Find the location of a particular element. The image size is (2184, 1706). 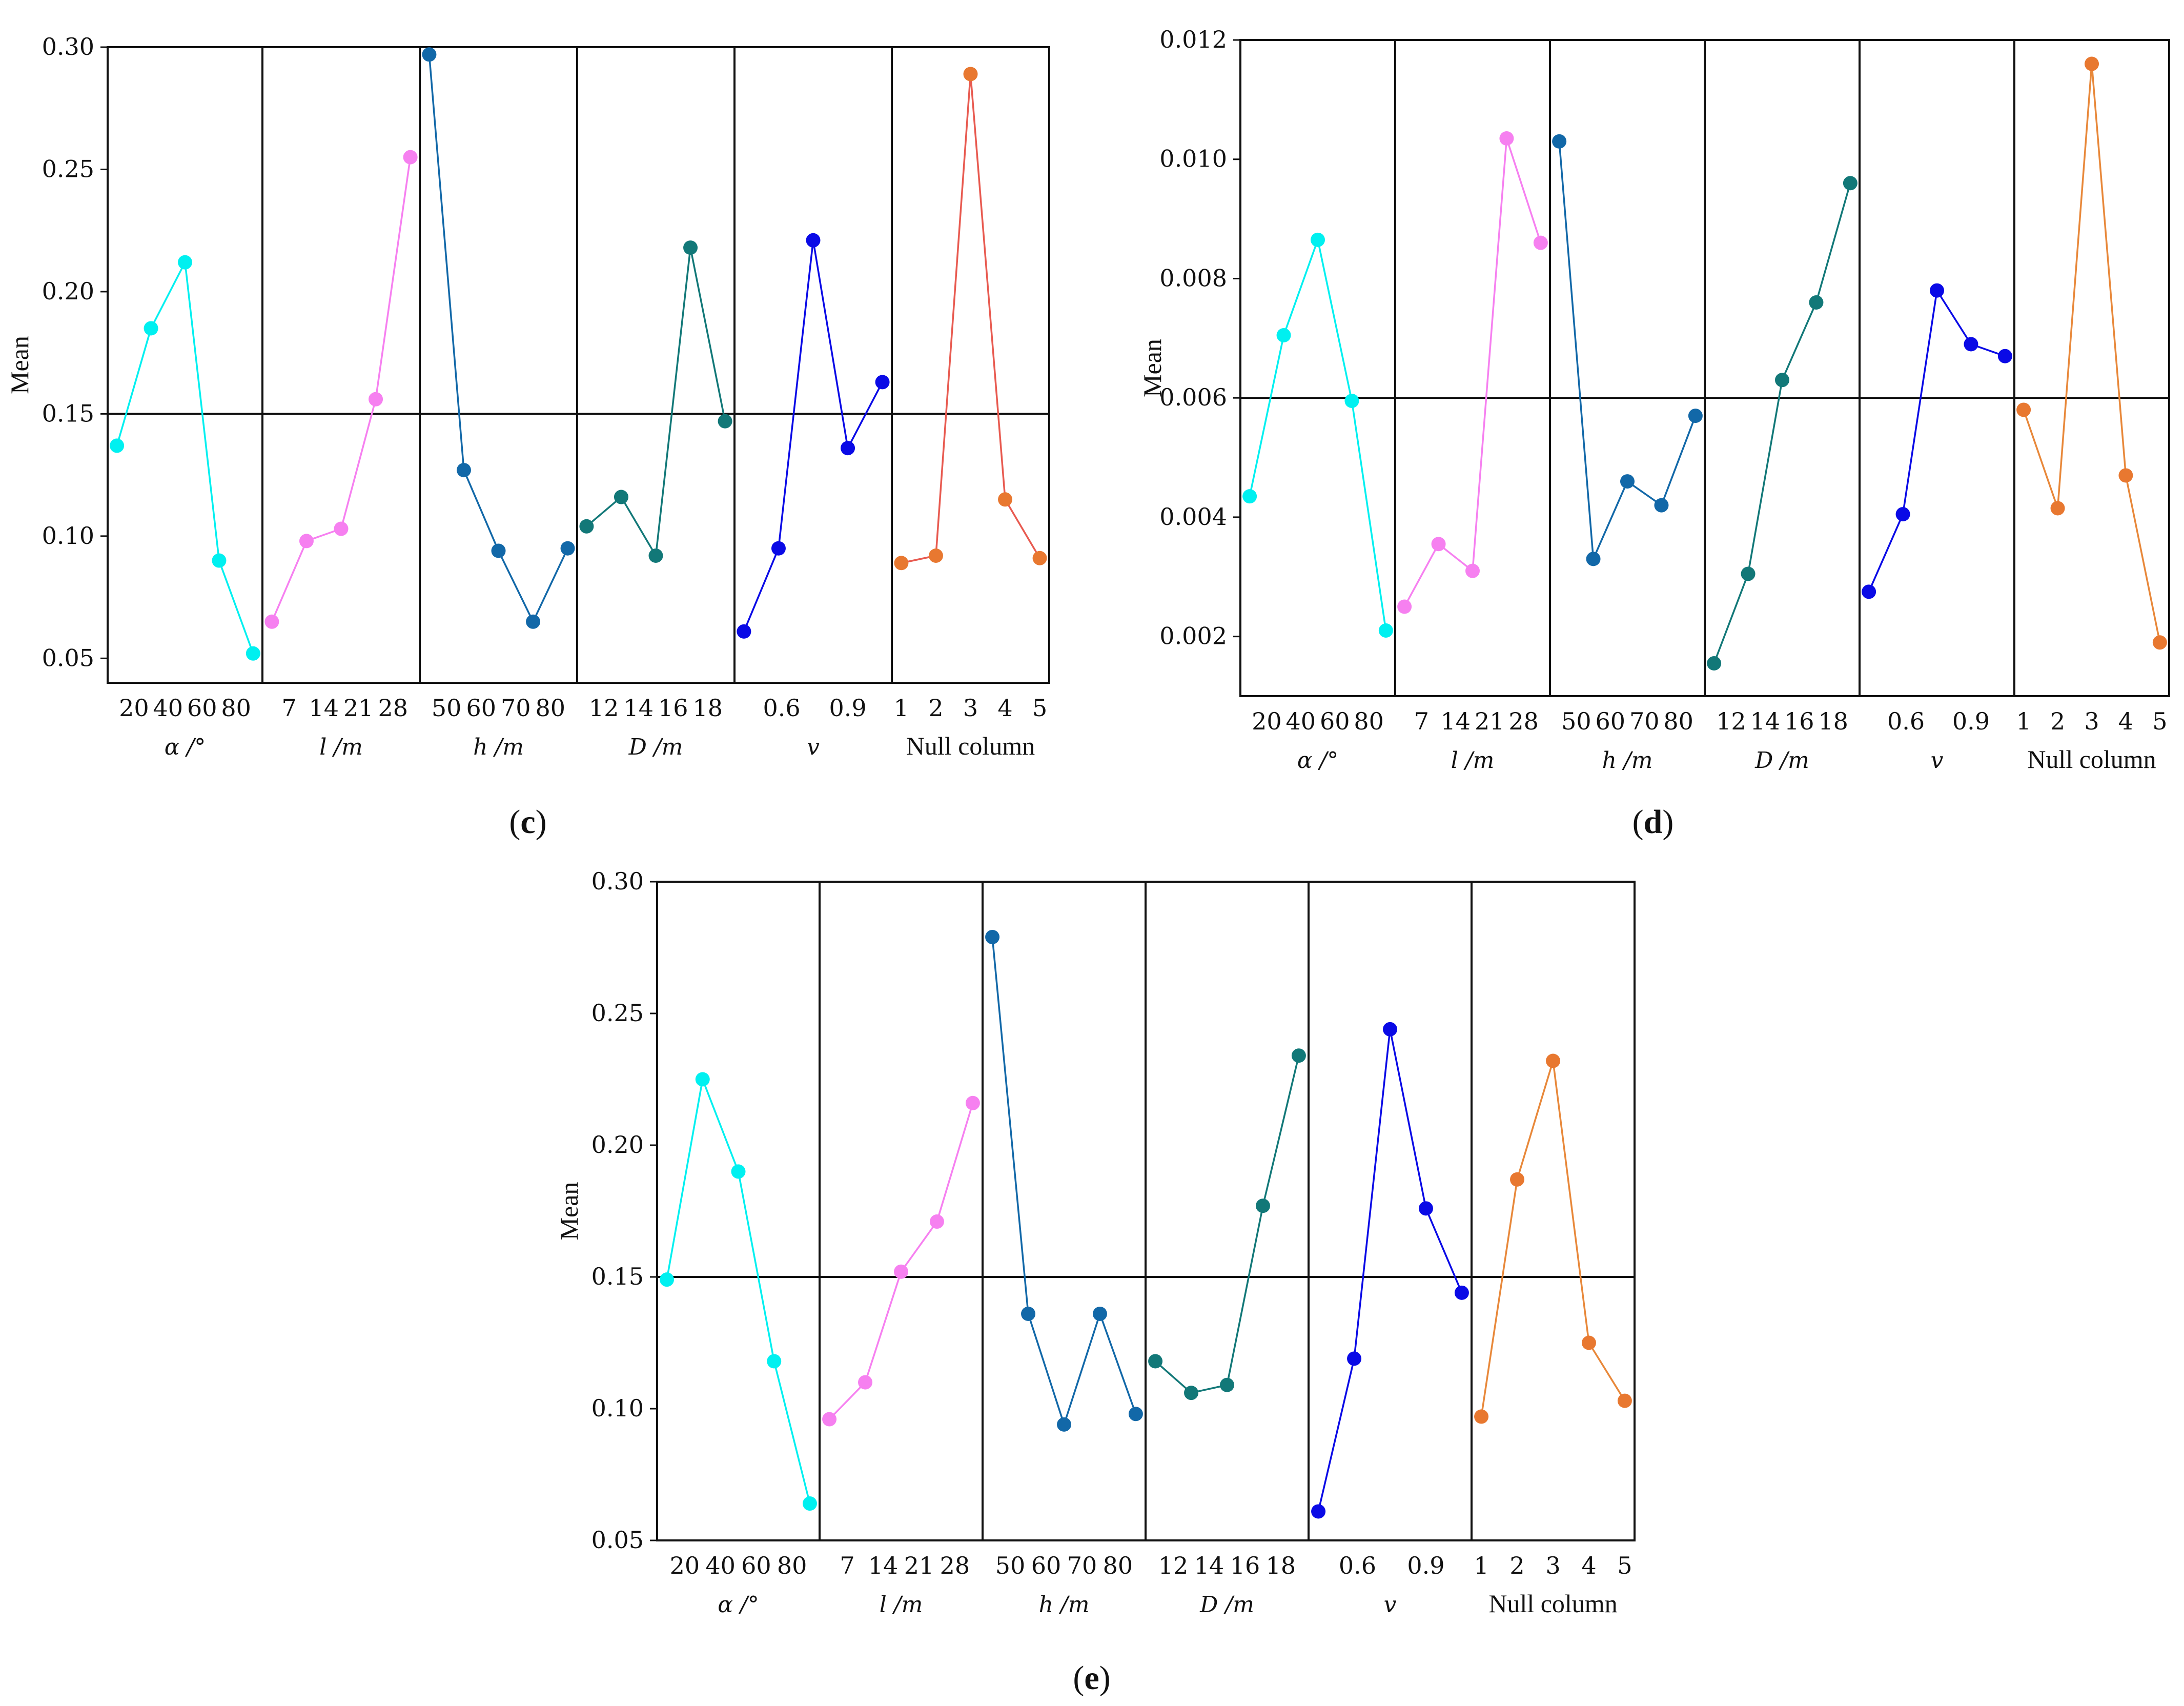

y-tick-label: 0.004 is located at coordinates (1193, 517).